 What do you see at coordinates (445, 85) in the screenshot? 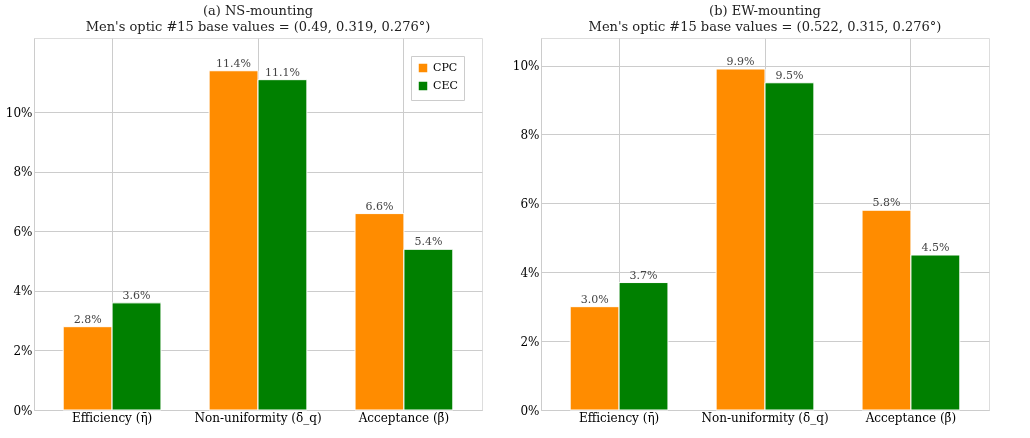
I see `legend-label: CEC` at bounding box center [445, 85].